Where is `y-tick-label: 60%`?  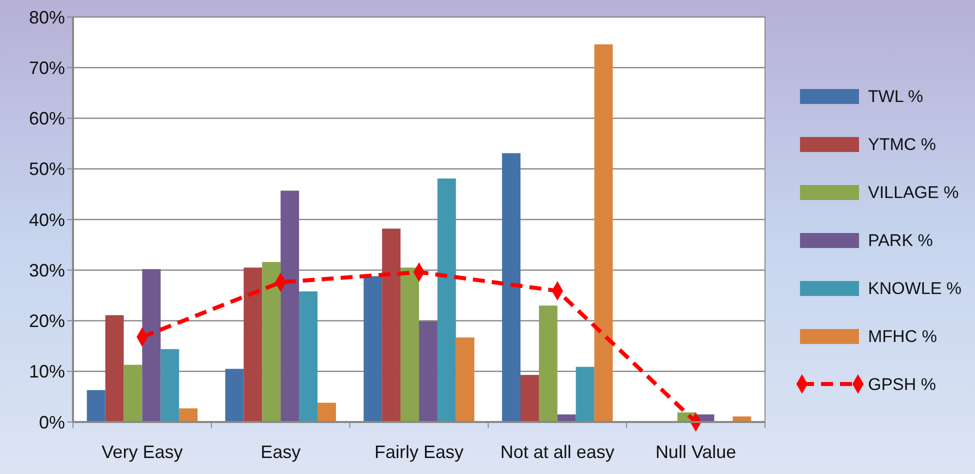
y-tick-label: 60% is located at coordinates (46, 118).